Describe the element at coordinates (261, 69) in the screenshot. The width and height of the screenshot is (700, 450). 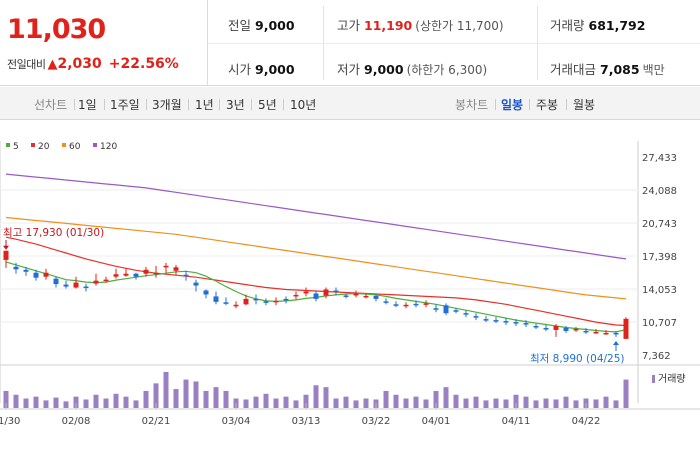
I see `stat-open: 시가 9,000` at that location.